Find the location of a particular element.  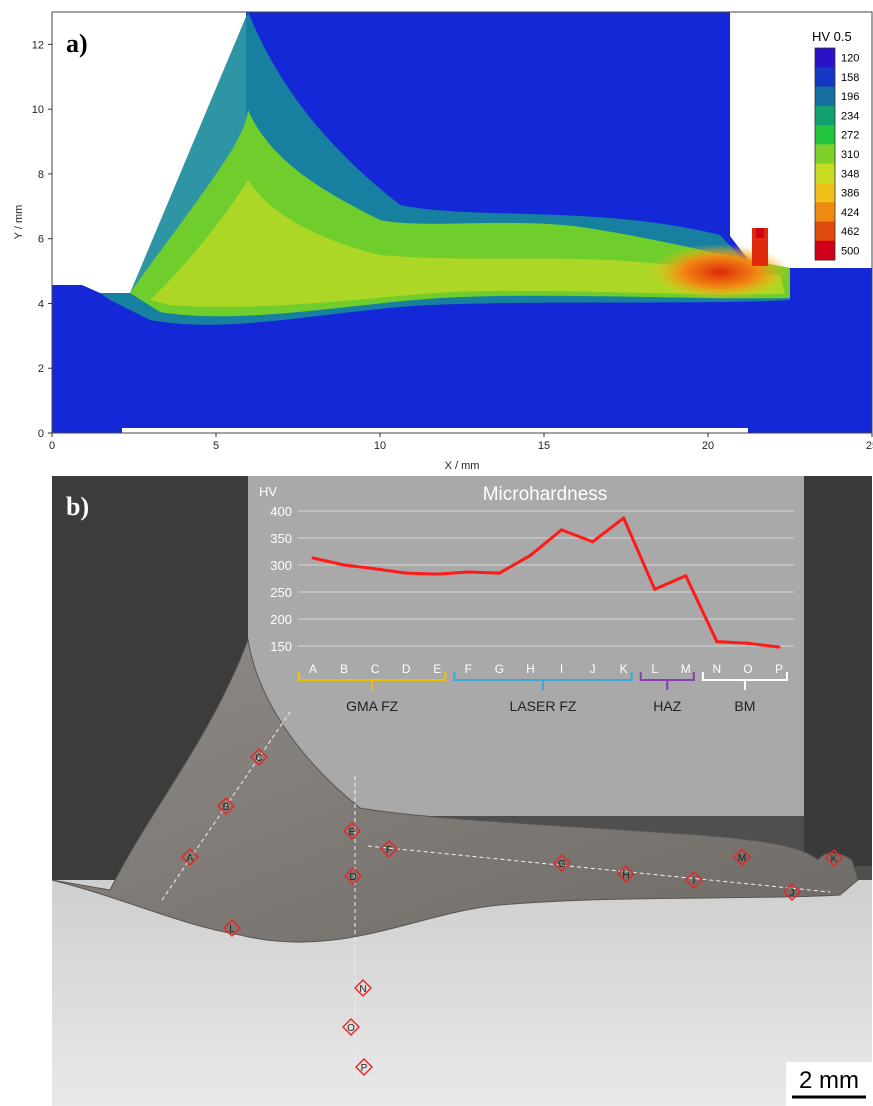

microhardness-y-title: HV is located at coordinates (268, 491).